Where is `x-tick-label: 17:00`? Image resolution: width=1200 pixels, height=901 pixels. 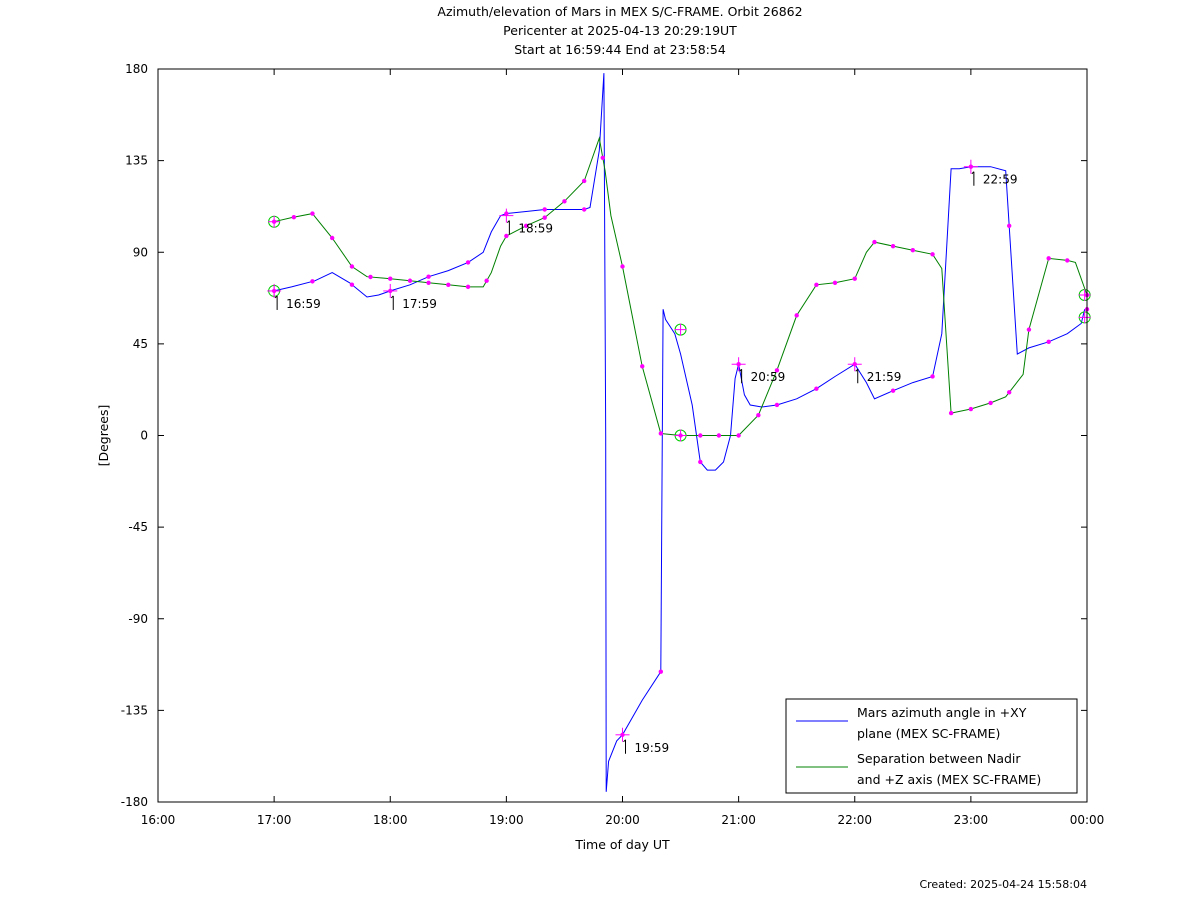 x-tick-label: 17:00 is located at coordinates (274, 820).